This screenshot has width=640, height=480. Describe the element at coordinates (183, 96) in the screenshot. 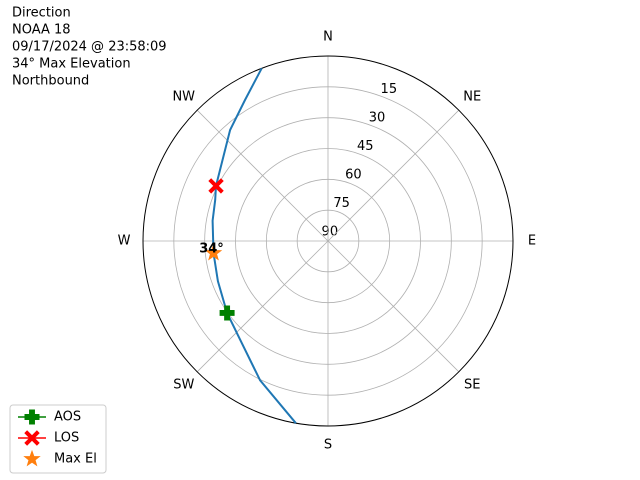

I see `theta-tick-label: NW` at that location.